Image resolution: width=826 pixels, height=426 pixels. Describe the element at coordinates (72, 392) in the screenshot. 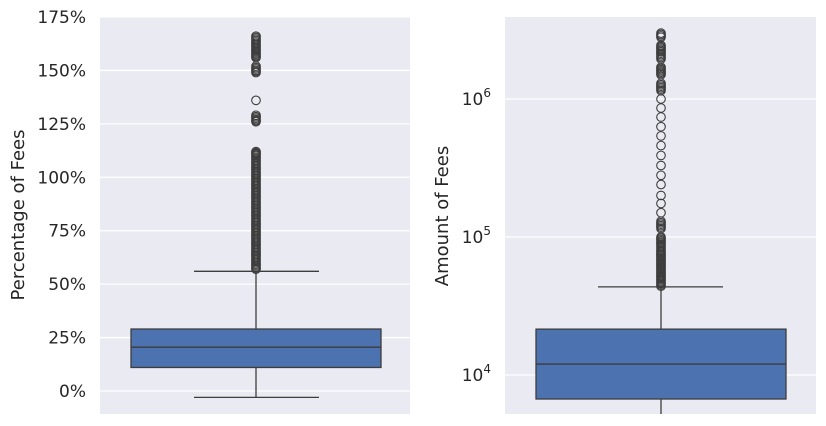

I see `y-tick-label: 0%` at that location.